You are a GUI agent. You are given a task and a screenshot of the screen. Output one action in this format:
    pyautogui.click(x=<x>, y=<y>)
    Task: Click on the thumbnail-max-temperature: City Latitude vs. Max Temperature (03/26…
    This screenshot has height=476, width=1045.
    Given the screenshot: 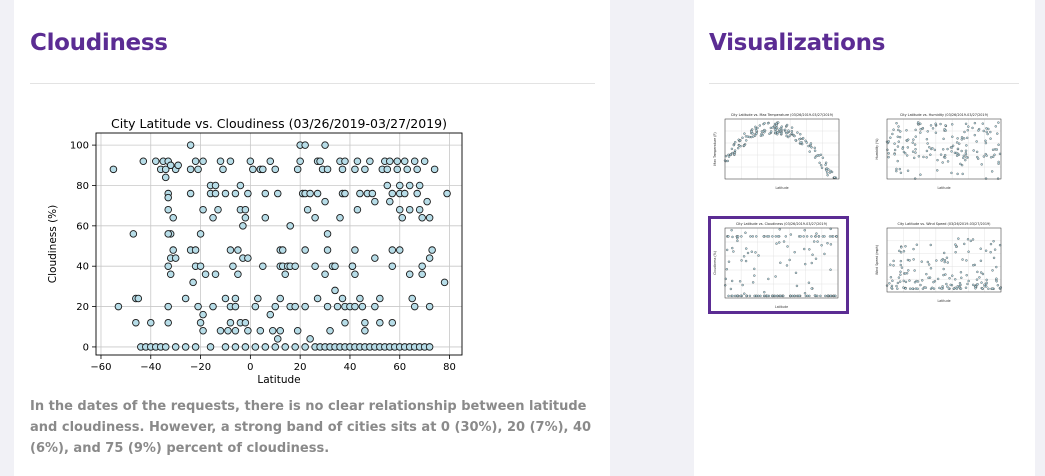 What is the action you would take?
    pyautogui.click(x=779, y=151)
    